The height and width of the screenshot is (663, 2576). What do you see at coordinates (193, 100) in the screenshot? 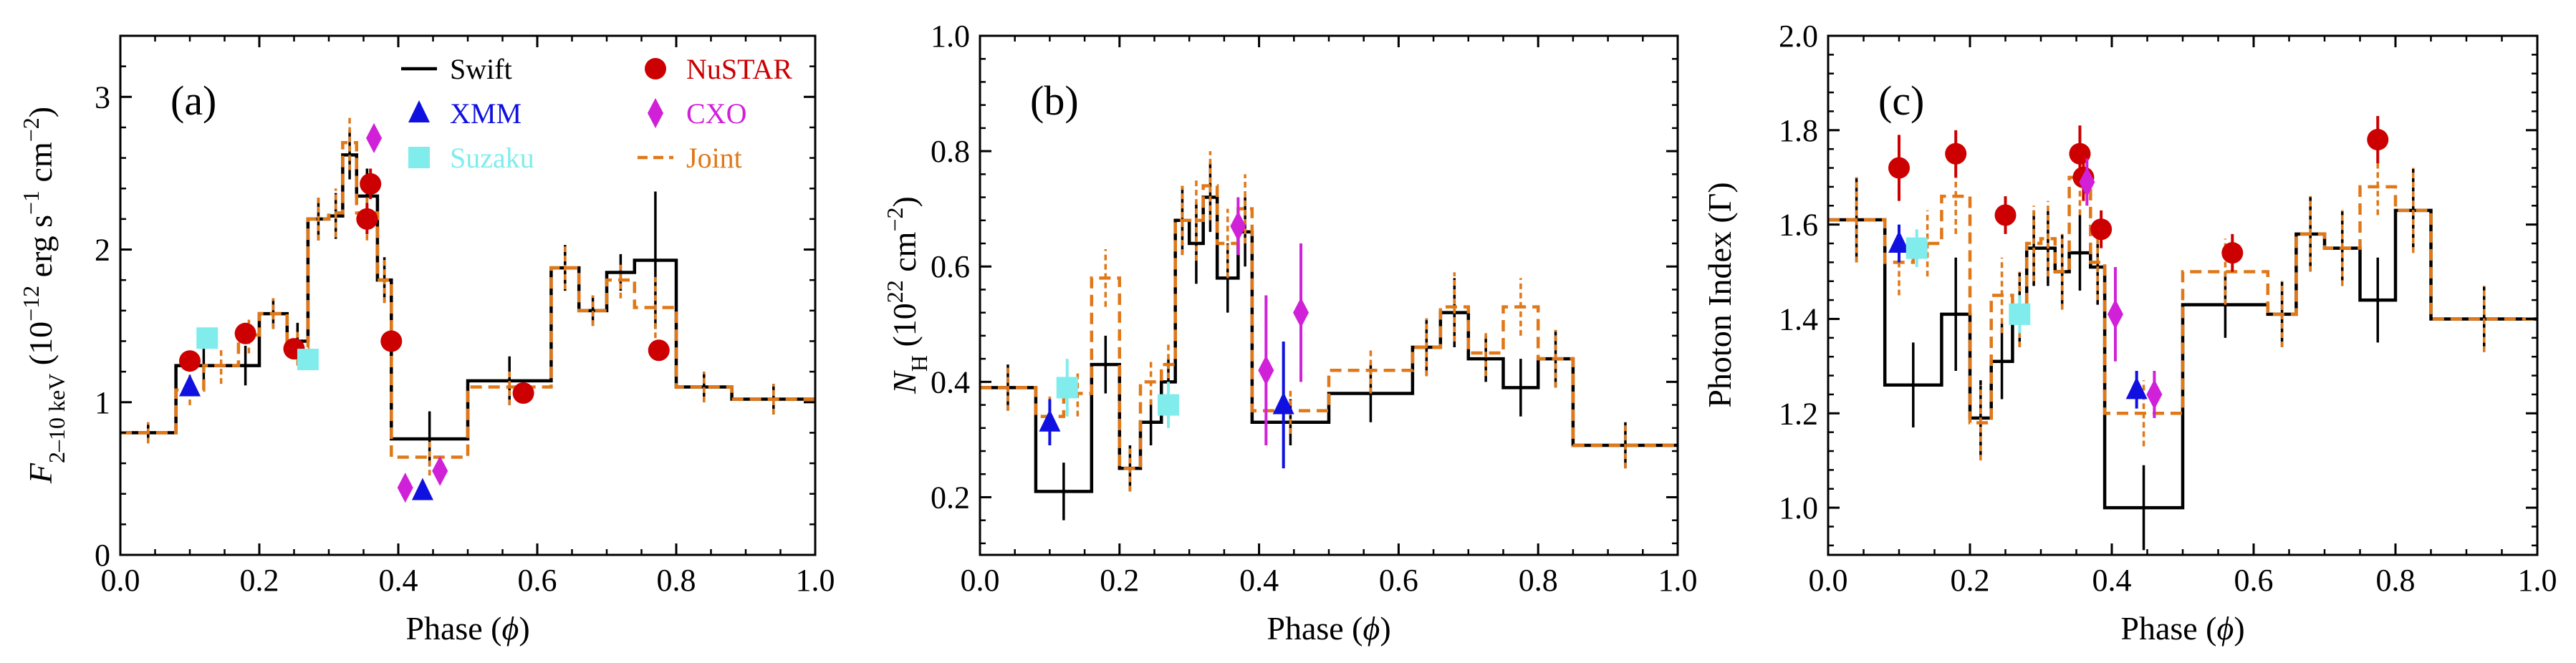
I see `panel-label: (a)` at bounding box center [193, 100].